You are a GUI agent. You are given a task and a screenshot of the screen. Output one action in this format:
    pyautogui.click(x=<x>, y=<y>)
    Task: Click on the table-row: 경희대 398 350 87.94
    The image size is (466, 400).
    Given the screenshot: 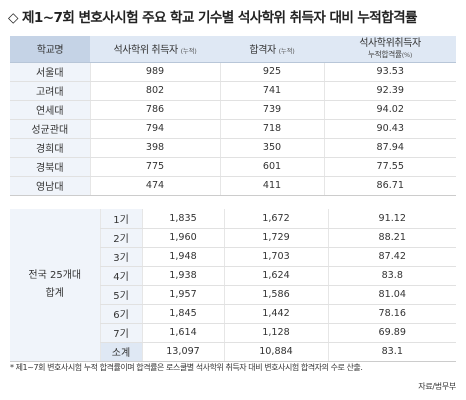 What is the action you would take?
    pyautogui.click(x=233, y=148)
    